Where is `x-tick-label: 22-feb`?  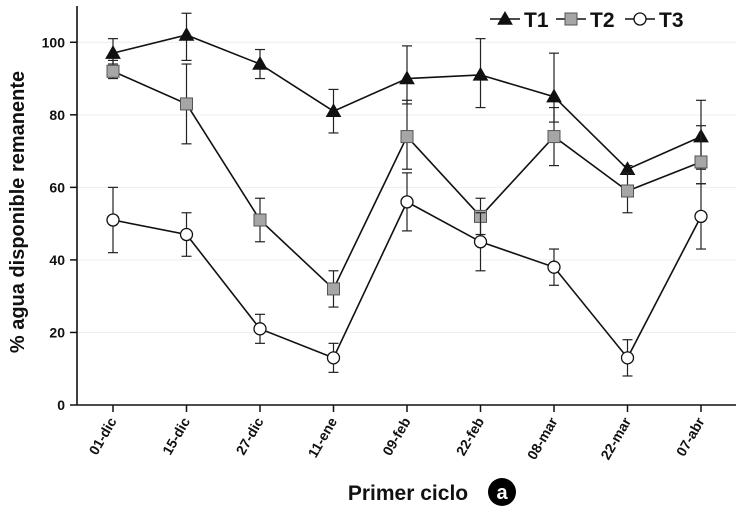
x-tick-label: 22-feb is located at coordinates (470, 437).